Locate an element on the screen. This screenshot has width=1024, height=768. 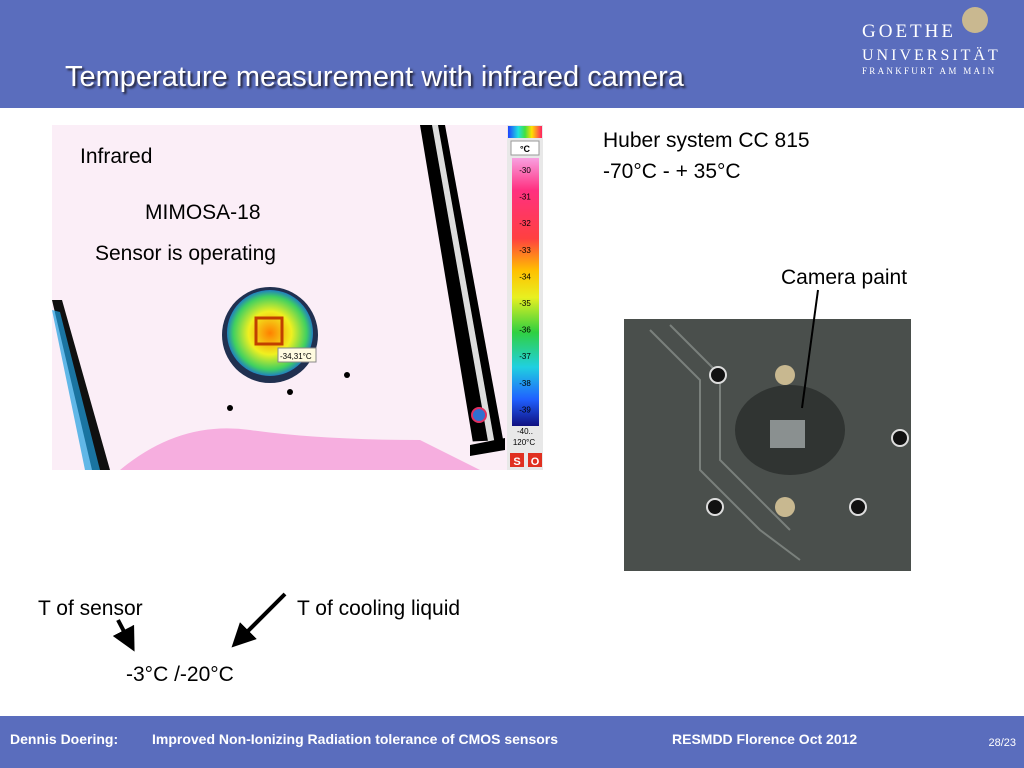
page-number: 28/23 is located at coordinates (1002, 743).